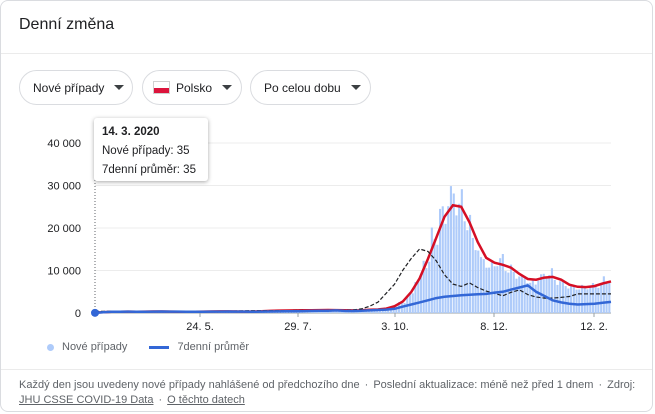 This screenshot has height=414, width=655. What do you see at coordinates (200, 327) in the screenshot?
I see `x-tick-label: 24. 5.` at bounding box center [200, 327].